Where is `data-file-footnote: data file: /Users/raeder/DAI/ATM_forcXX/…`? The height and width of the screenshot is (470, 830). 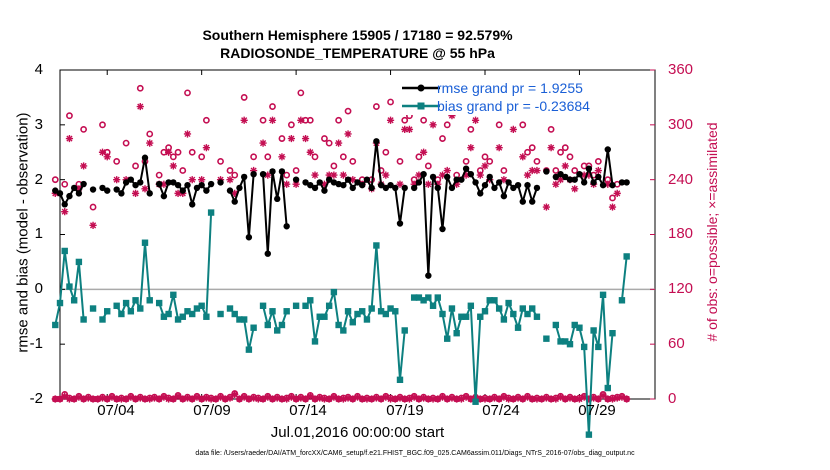 data-file-footnote: data file: /Users/raeder/DAI/ATM_forcXX/… is located at coordinates (415, 453).